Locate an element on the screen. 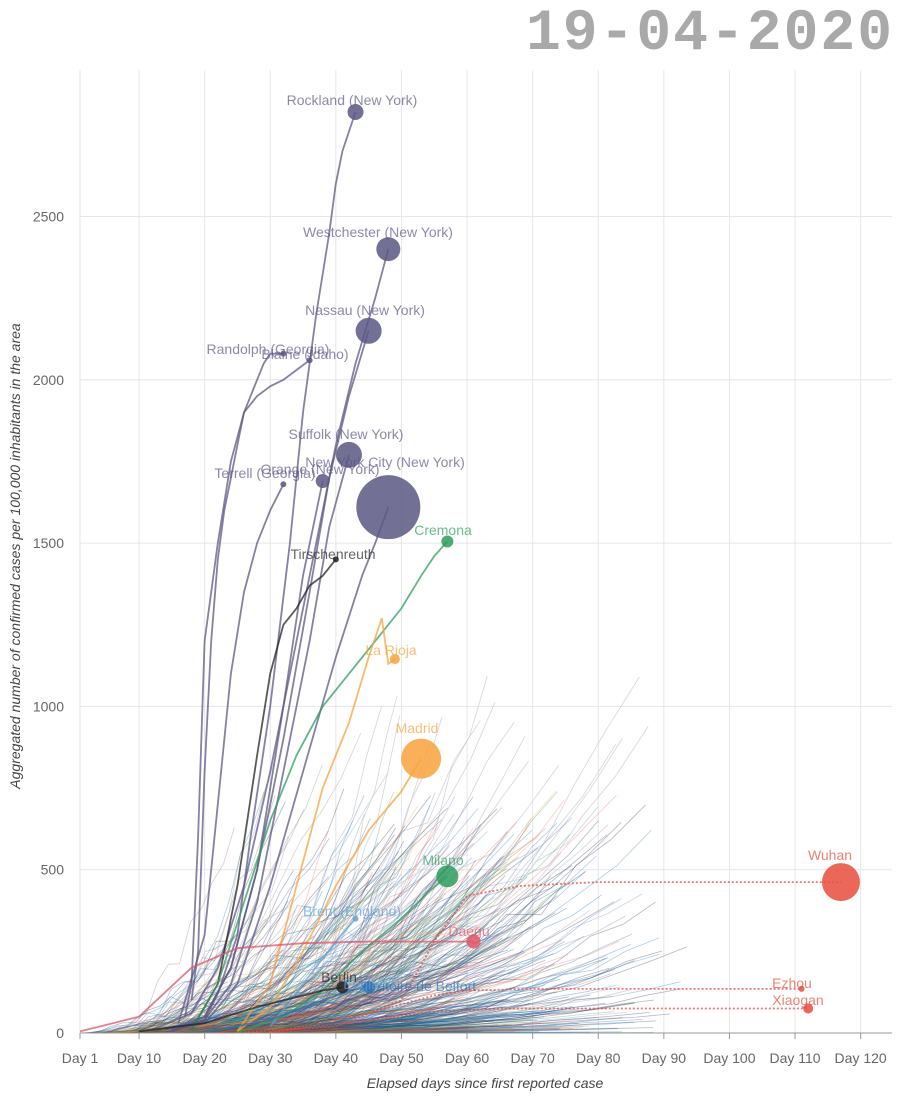 The width and height of the screenshot is (900, 1096). series-label: Ezhou is located at coordinates (792, 983).